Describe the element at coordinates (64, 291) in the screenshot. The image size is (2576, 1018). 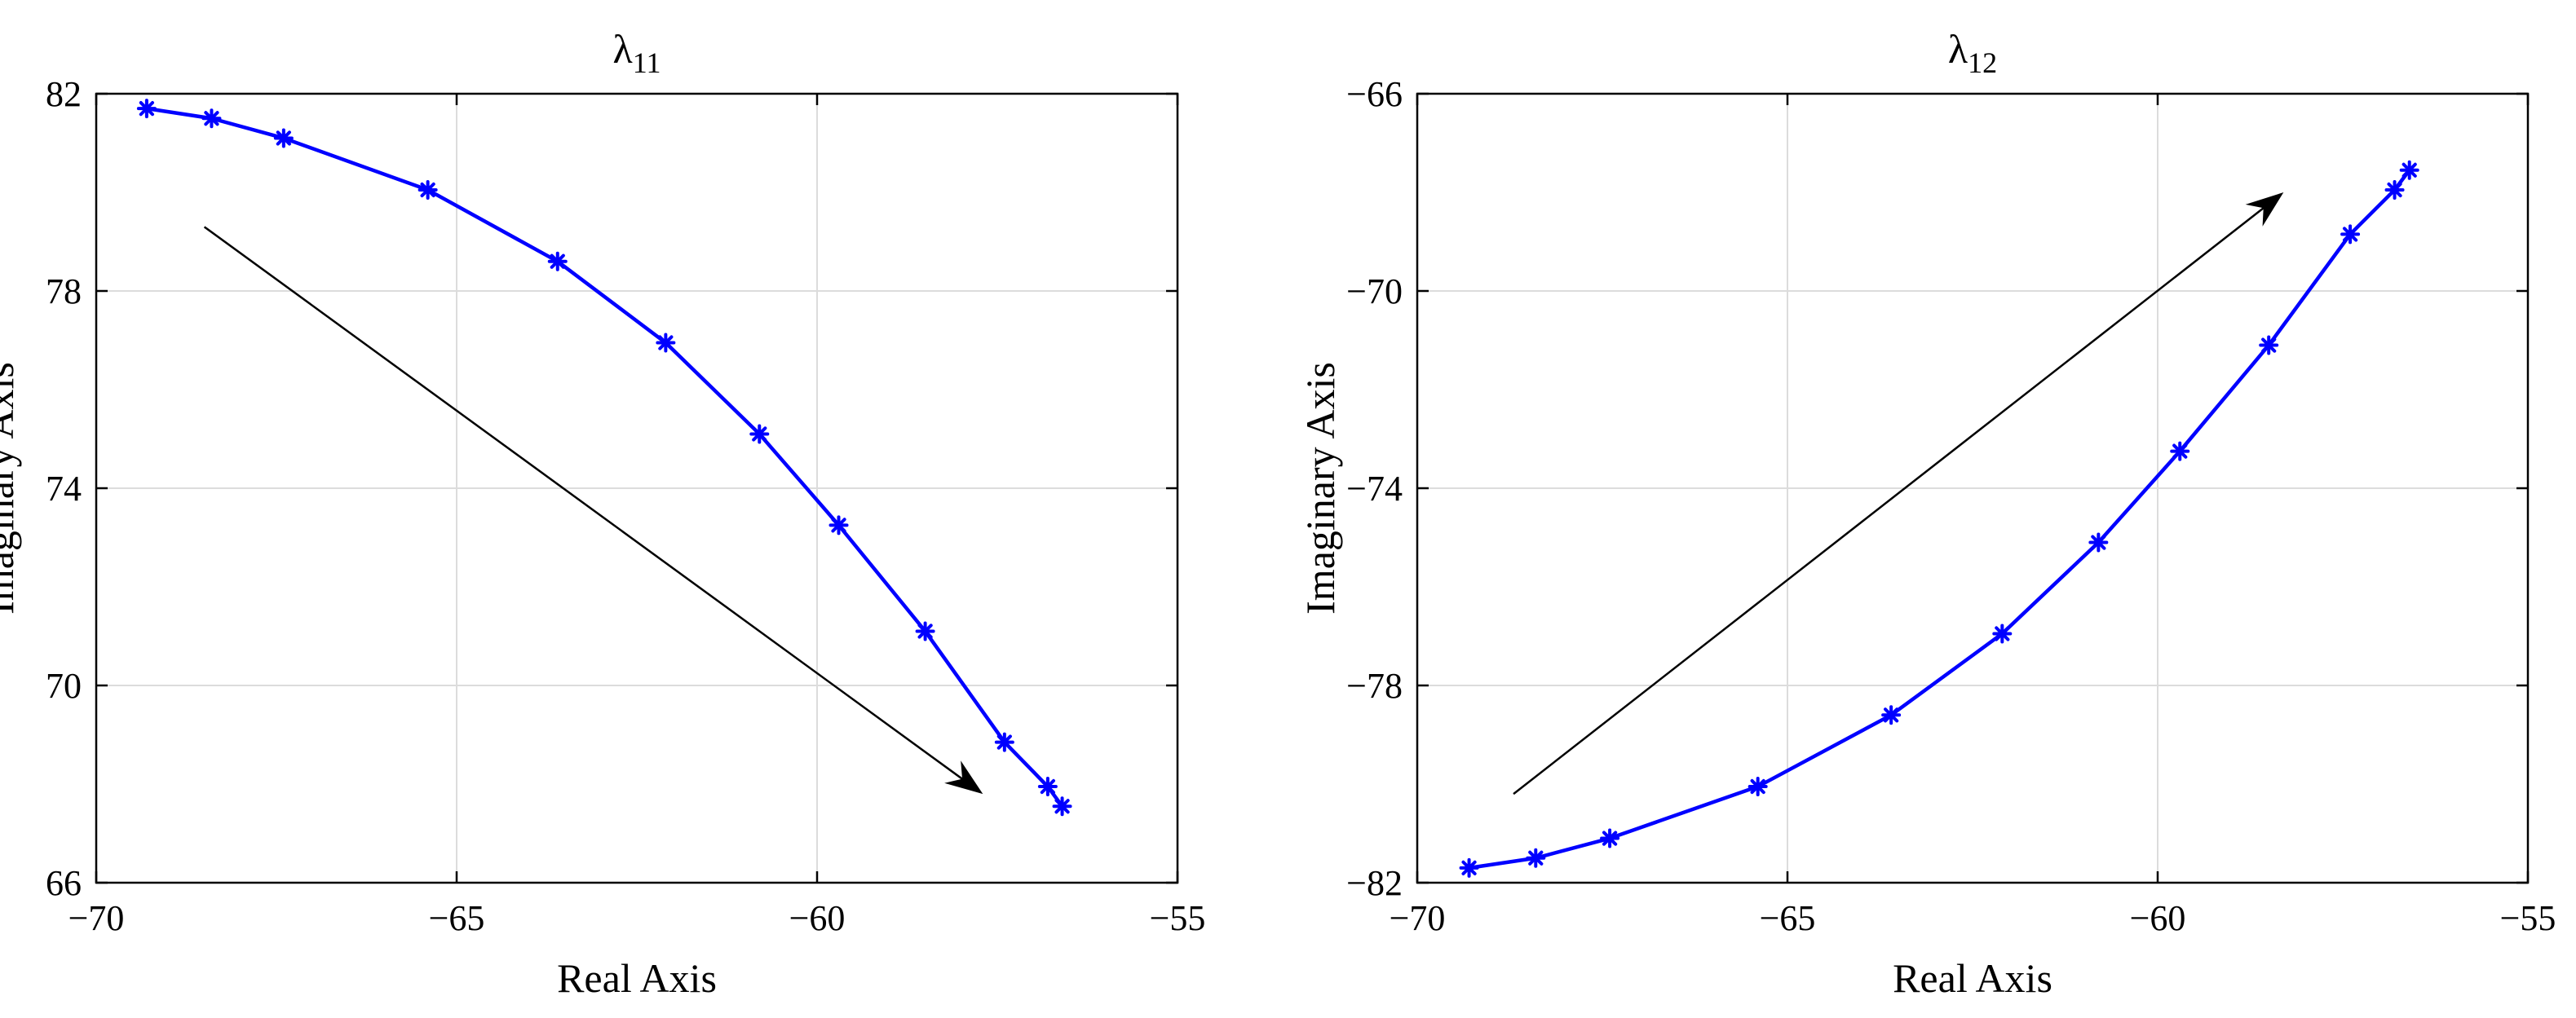
I see `y-tick-label: 78` at that location.